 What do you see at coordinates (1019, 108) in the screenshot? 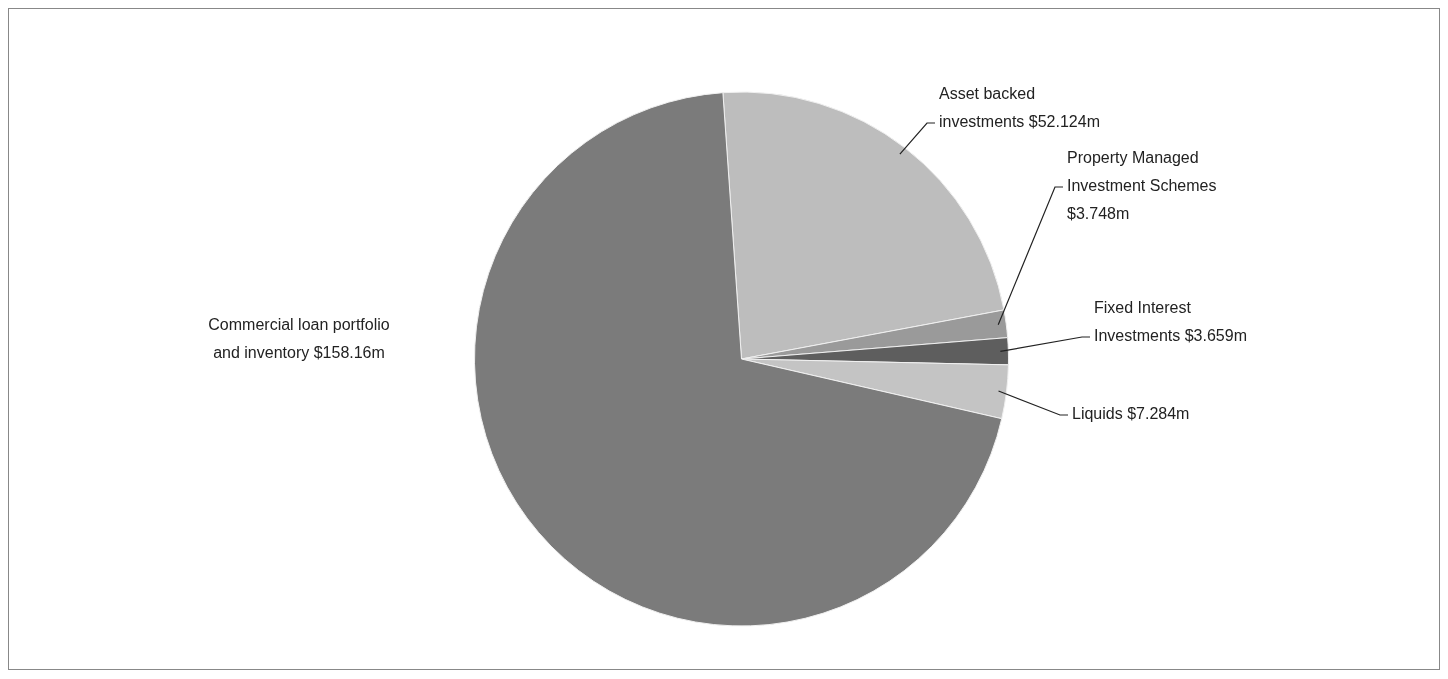
I see `slice-label: Asset backed investments $52.124m` at bounding box center [1019, 108].